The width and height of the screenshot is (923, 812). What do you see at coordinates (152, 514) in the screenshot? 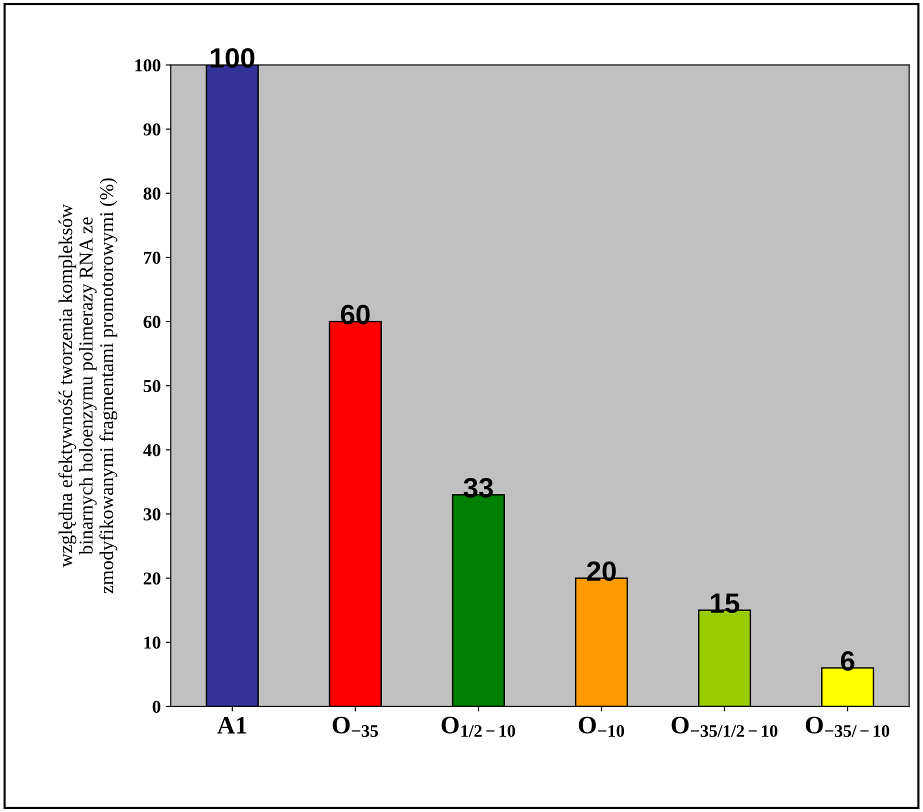
I see `y-tick-label: 30` at bounding box center [152, 514].